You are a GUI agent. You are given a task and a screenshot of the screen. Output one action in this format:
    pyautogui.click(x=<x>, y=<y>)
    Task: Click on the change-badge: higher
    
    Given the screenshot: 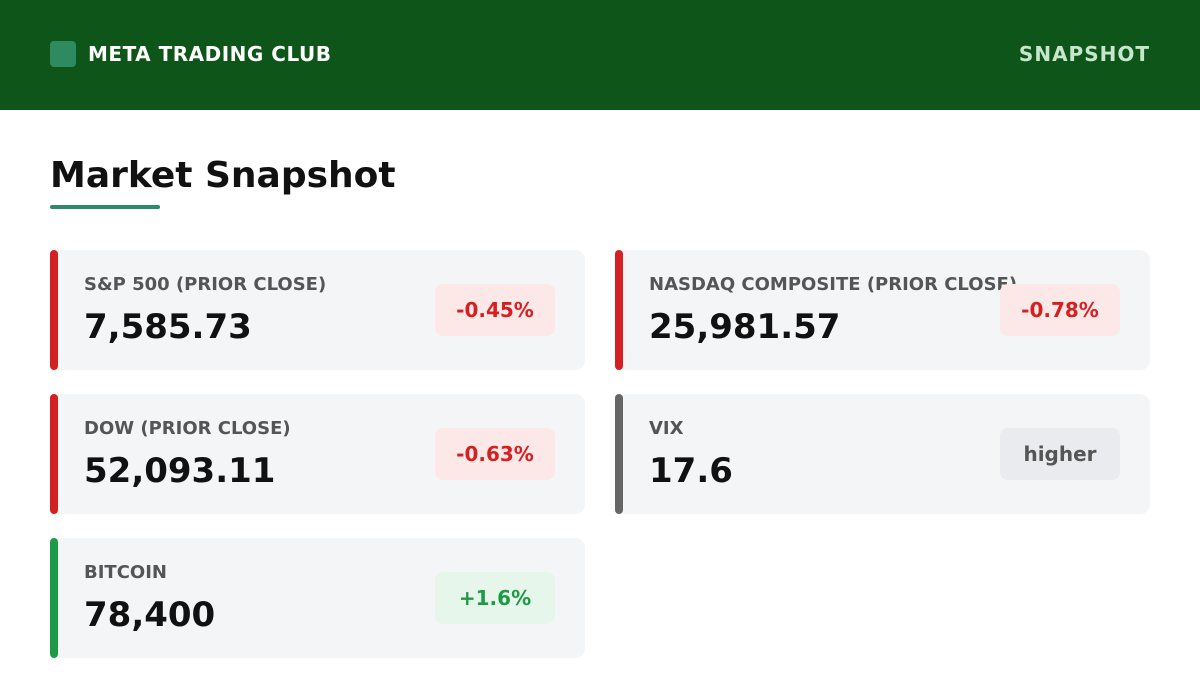 What is the action you would take?
    pyautogui.click(x=1060, y=454)
    